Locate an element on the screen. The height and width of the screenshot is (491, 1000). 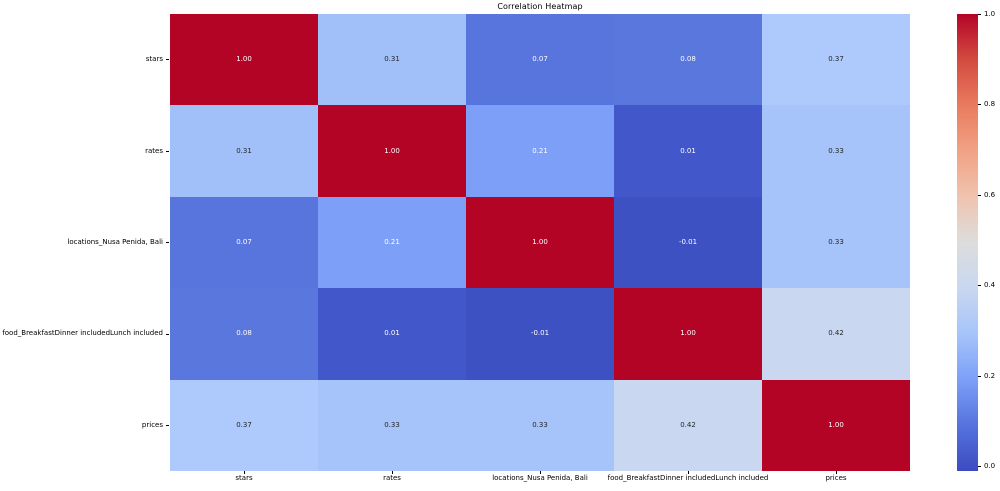
x-axis-label: stars is located at coordinates (244, 478).